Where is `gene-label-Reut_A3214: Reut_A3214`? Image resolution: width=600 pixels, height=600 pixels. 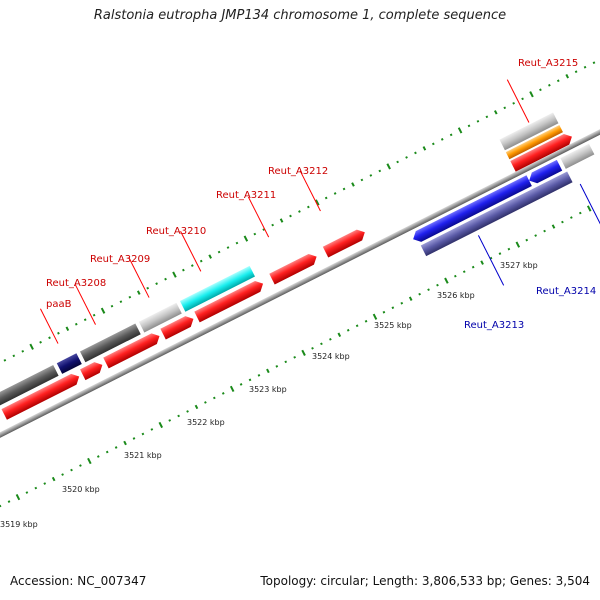 gene-label-Reut_A3214: Reut_A3214 is located at coordinates (566, 291).